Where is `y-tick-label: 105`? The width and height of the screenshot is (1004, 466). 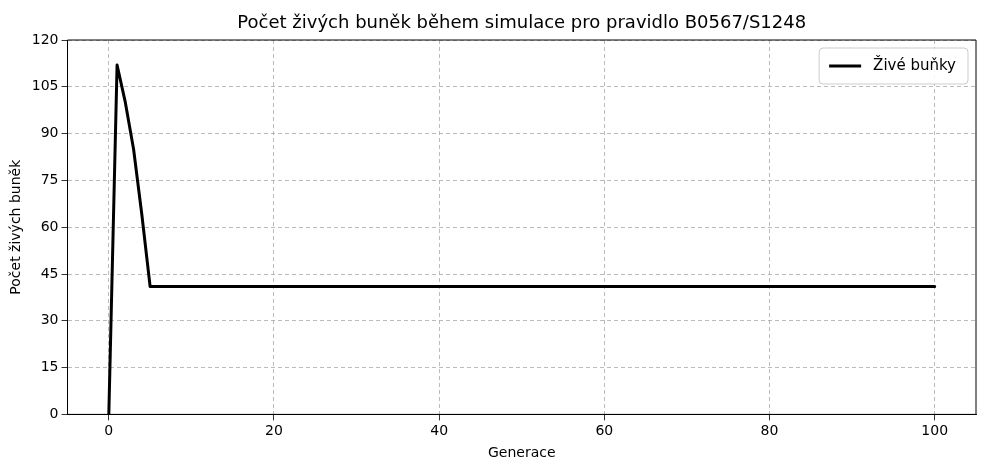
y-tick-label: 105 is located at coordinates (45, 85).